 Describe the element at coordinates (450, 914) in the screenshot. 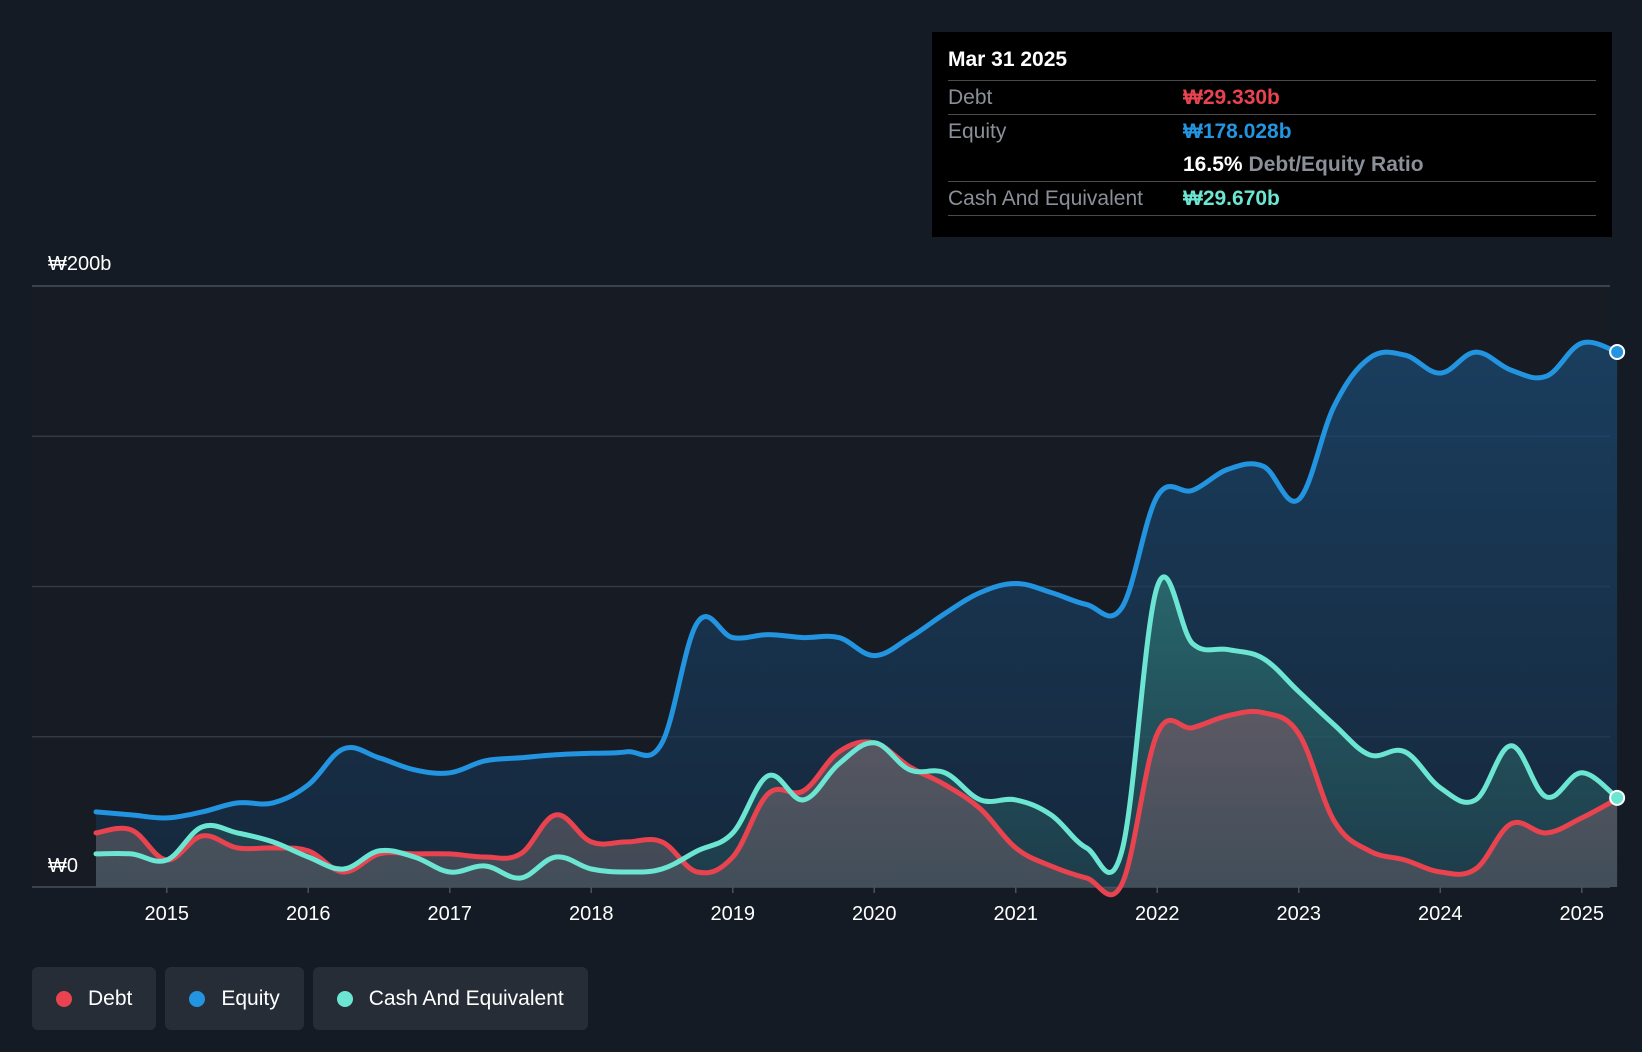

I see `x-tick-label: 2017` at that location.